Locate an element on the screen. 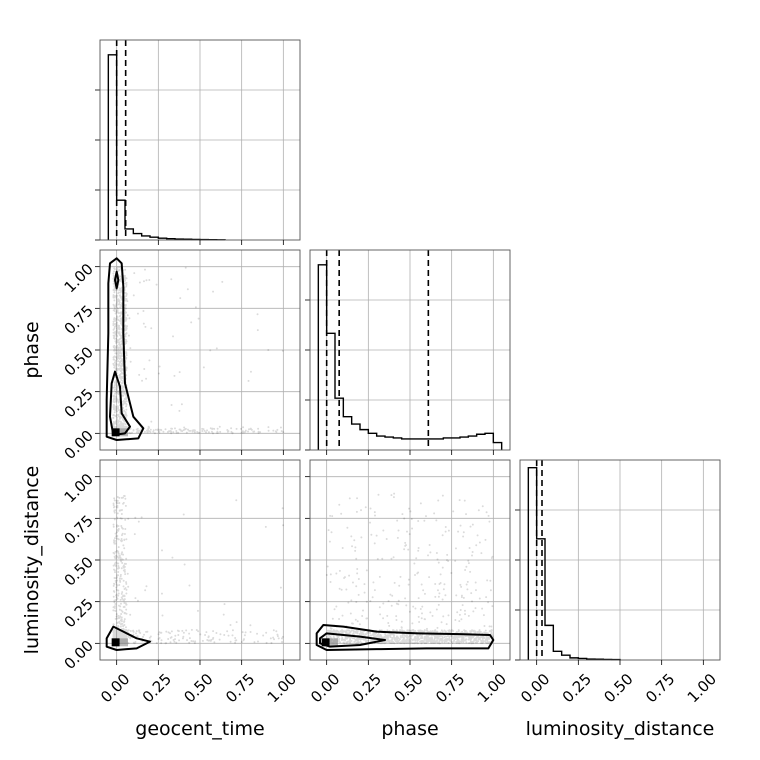 The width and height of the screenshot is (760, 760). panel-geocent_time-vs-phase: 0.00 0.25 0.50 0.75 1.00 is located at coordinates (181, 356).